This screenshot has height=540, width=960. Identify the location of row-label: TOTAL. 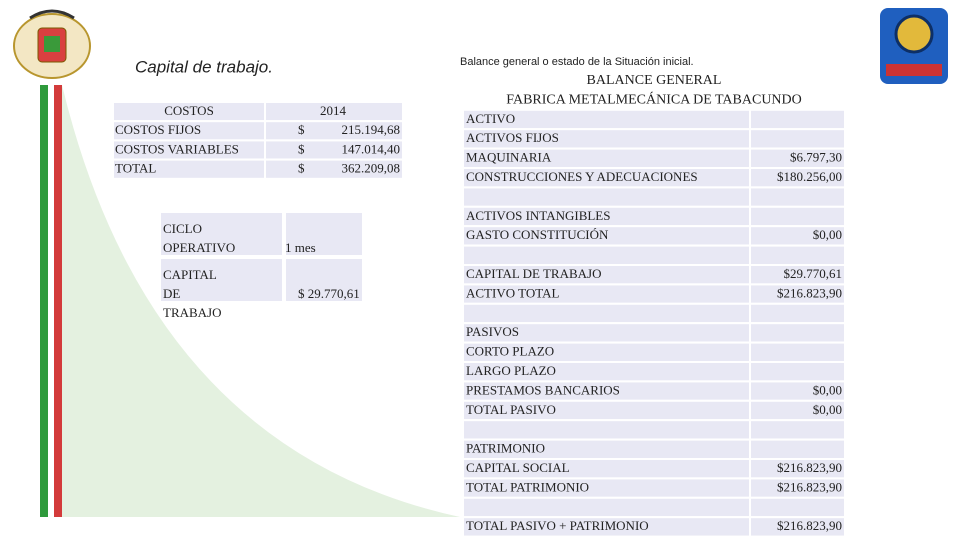
(135, 168).